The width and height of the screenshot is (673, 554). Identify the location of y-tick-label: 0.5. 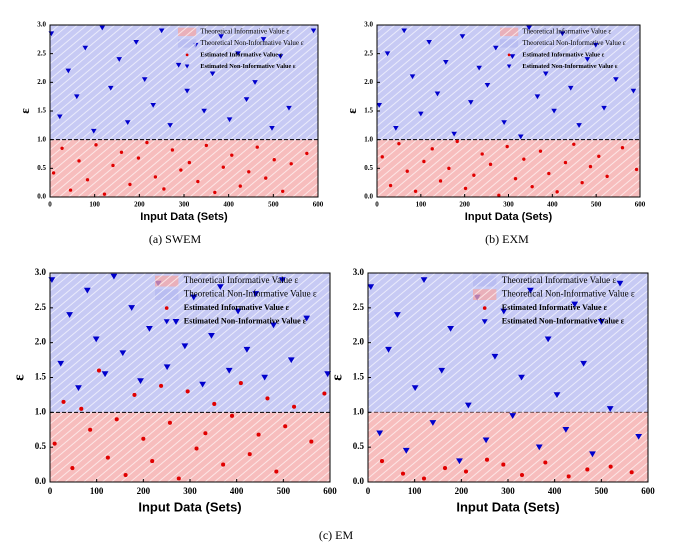
(368, 168).